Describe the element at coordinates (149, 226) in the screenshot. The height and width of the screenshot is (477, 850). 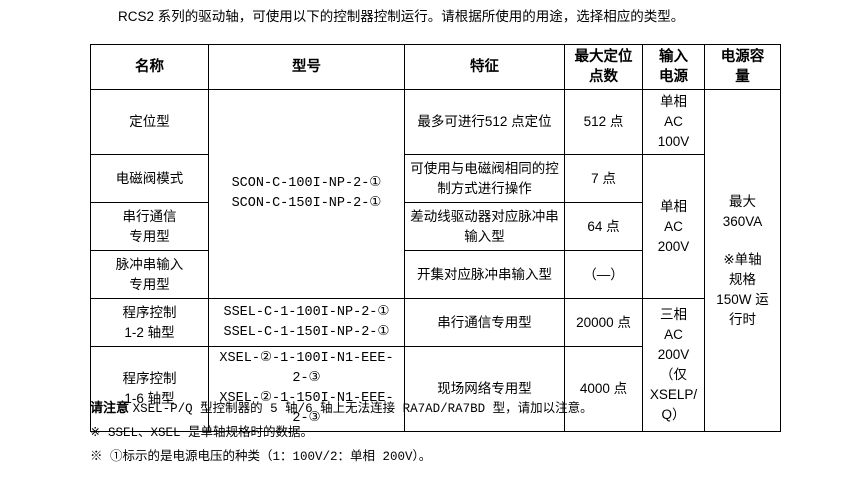
I see `row-name-serial: 串行通信 专用型` at that location.